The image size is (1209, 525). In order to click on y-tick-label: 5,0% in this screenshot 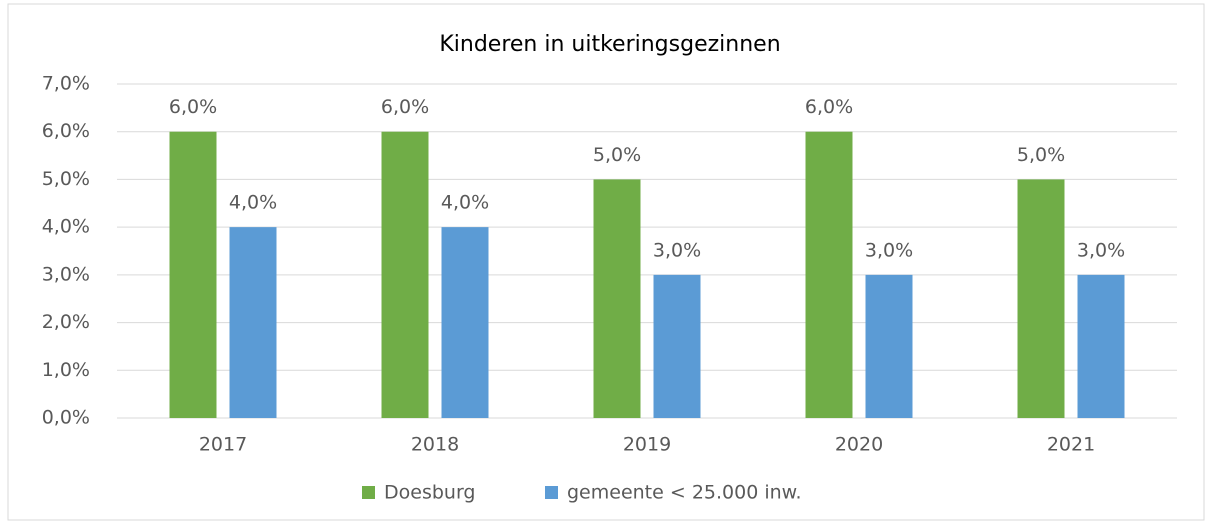, I will do `click(66, 179)`.